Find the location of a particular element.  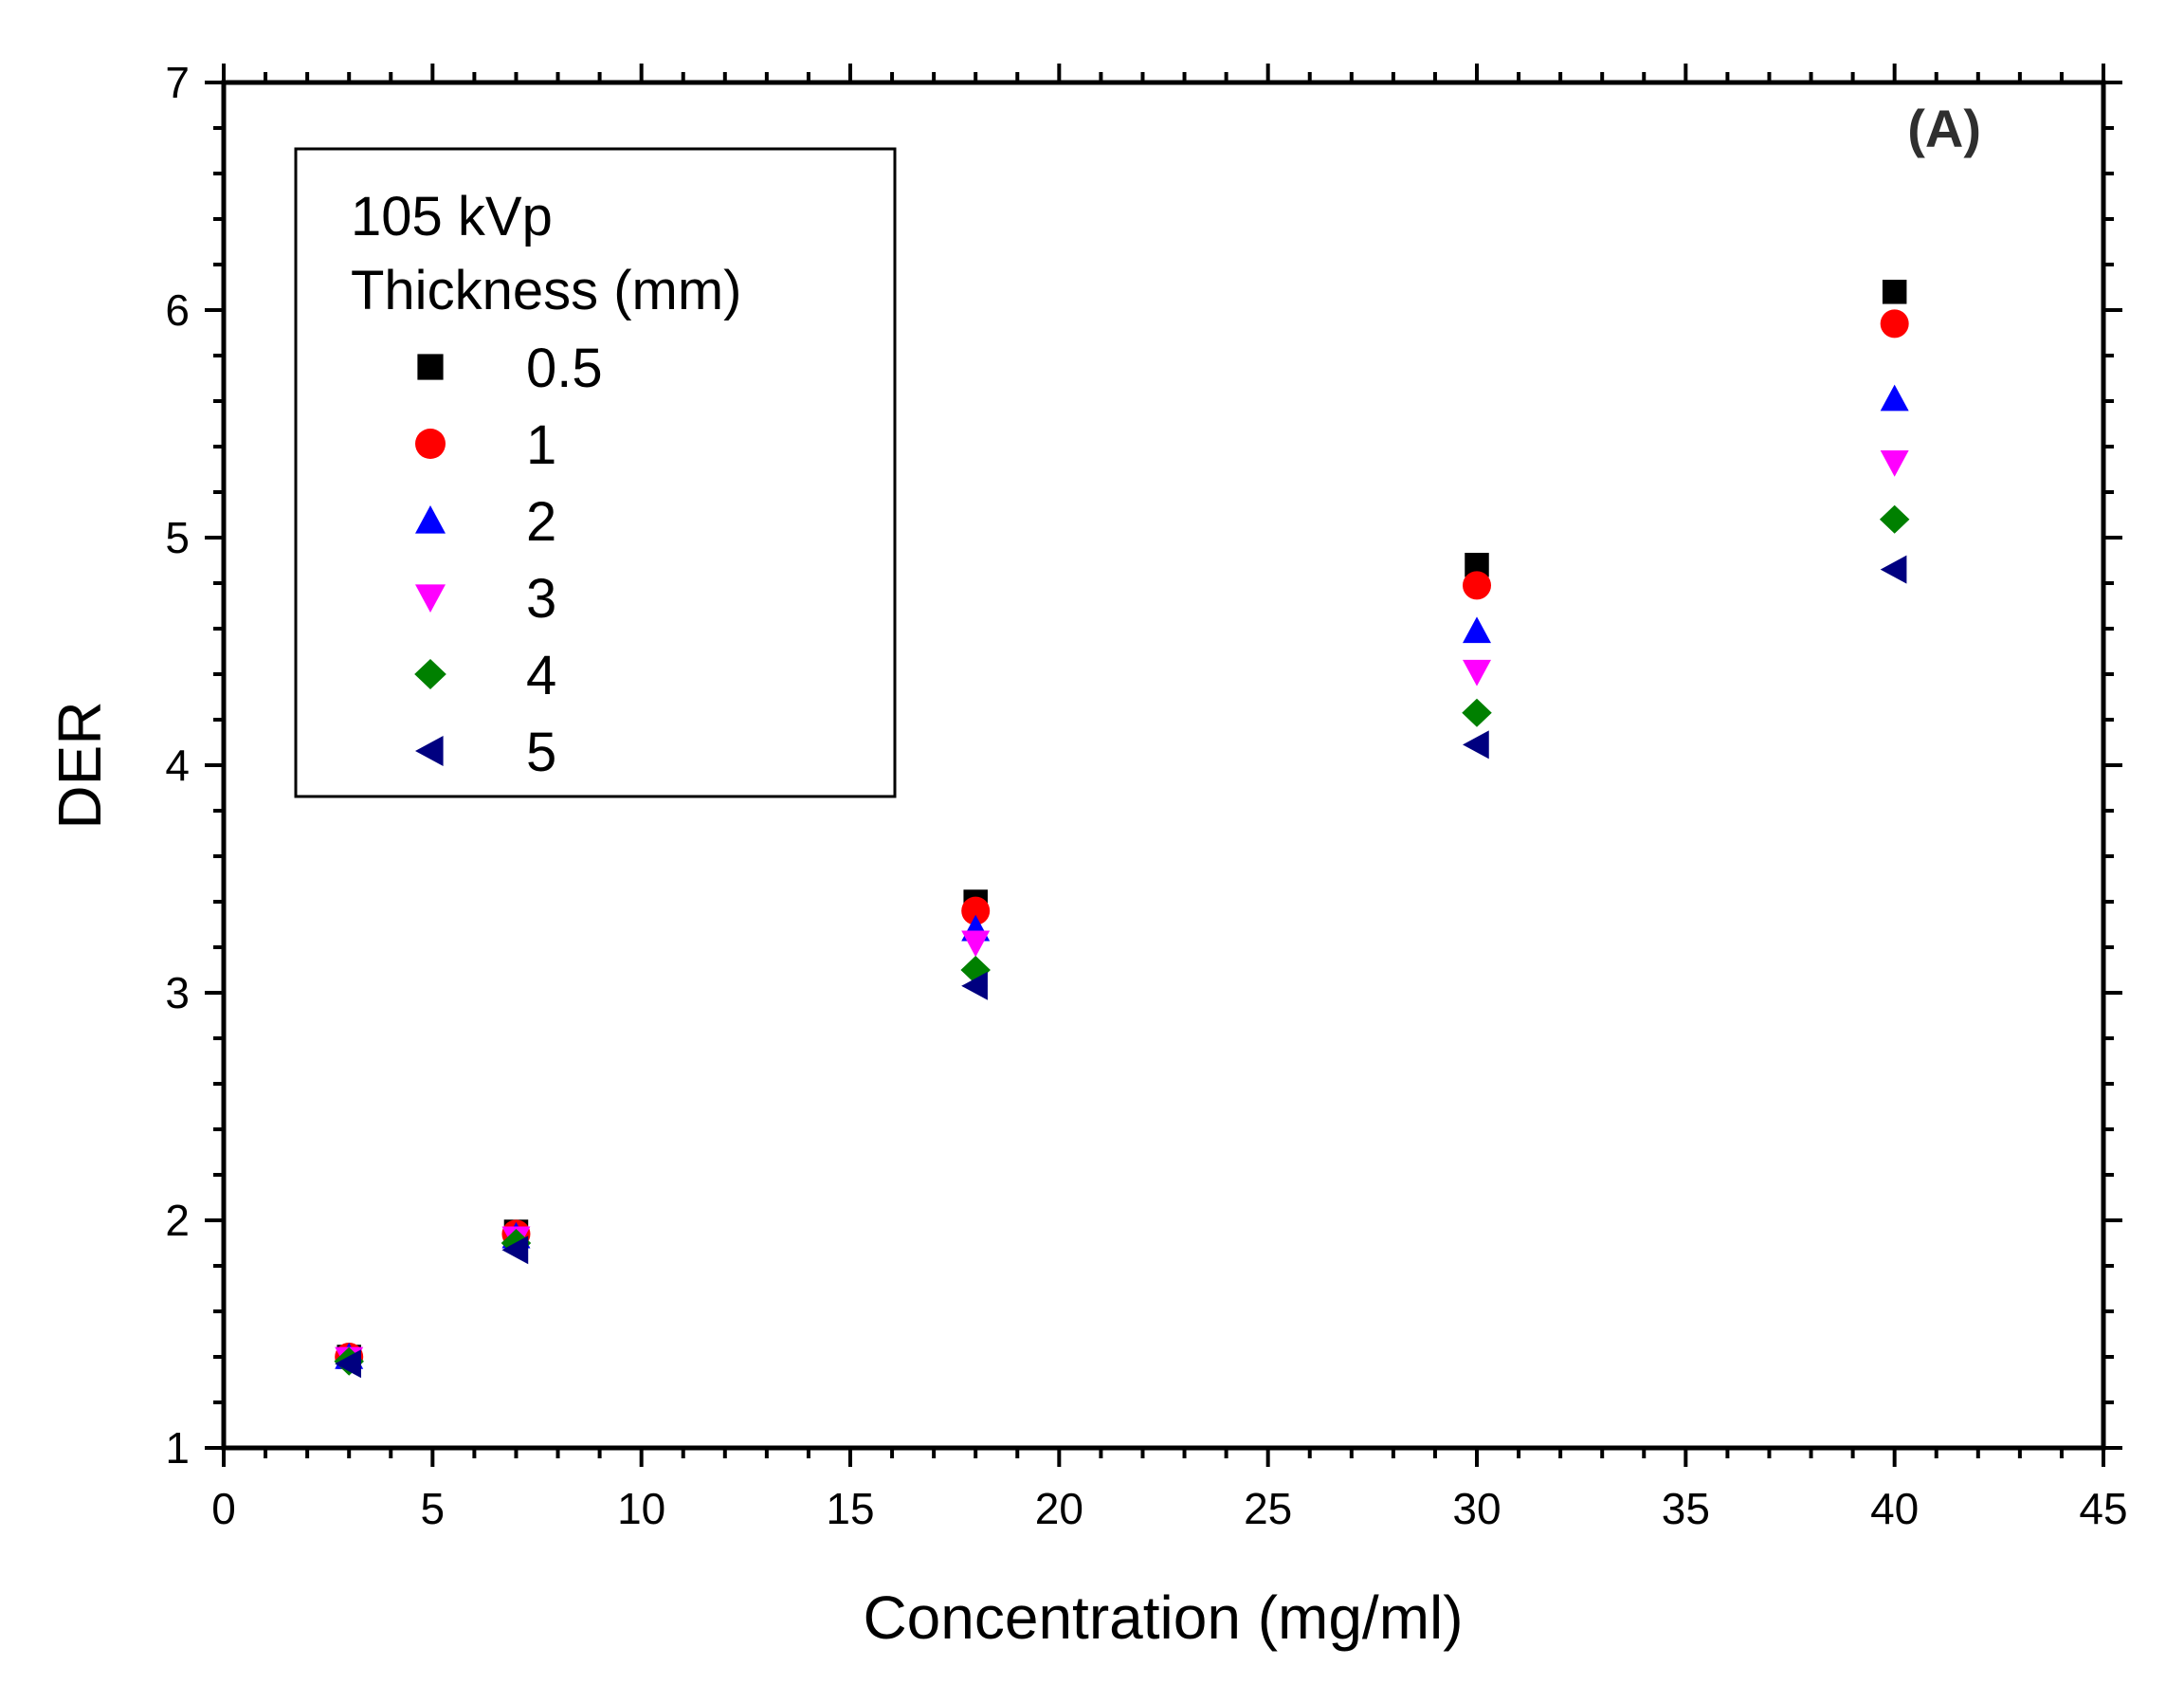

legend-entry: 4 is located at coordinates (485, 675).